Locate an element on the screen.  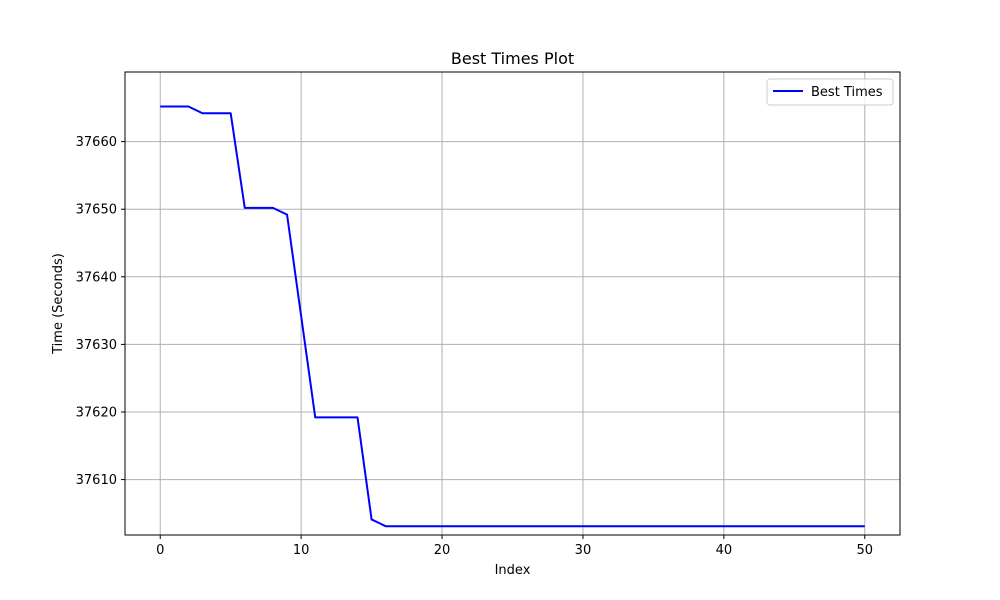
x-tick-label: 30 is located at coordinates (583, 550).